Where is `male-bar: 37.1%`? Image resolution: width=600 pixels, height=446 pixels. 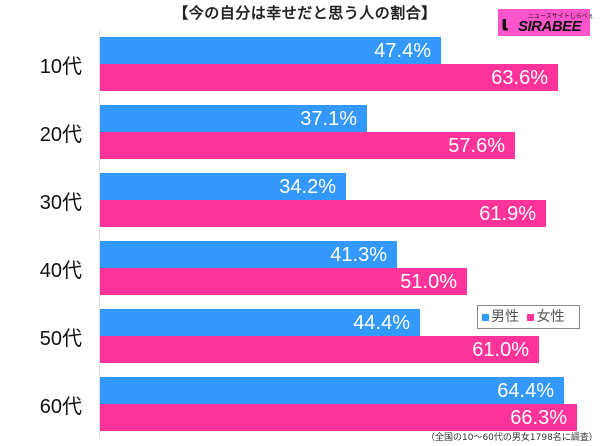
male-bar: 37.1% is located at coordinates (233, 118).